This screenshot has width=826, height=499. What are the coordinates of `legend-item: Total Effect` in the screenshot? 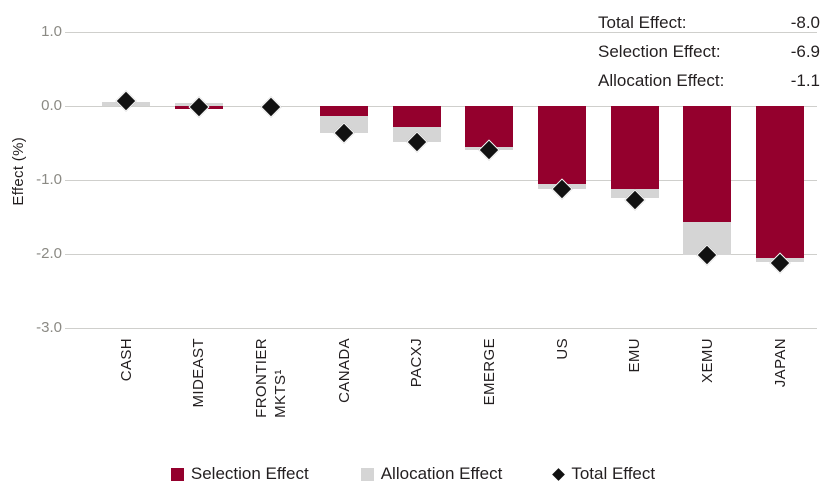 It's located at (604, 474).